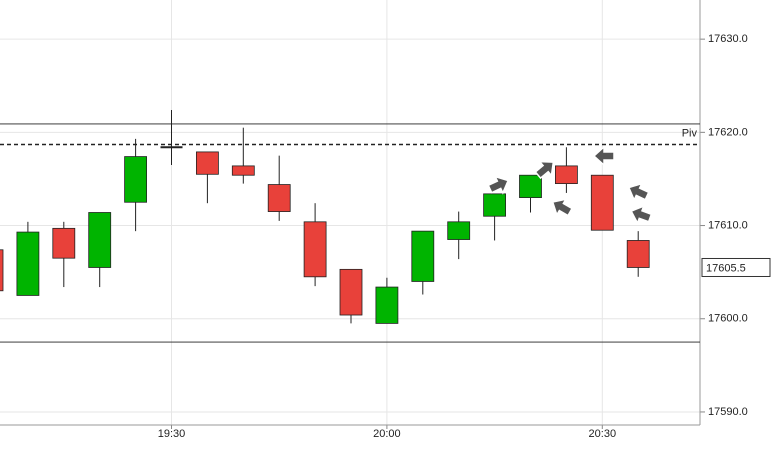 The height and width of the screenshot is (460, 775). What do you see at coordinates (728, 39) in the screenshot?
I see `y-tick-label: 17630.0` at bounding box center [728, 39].